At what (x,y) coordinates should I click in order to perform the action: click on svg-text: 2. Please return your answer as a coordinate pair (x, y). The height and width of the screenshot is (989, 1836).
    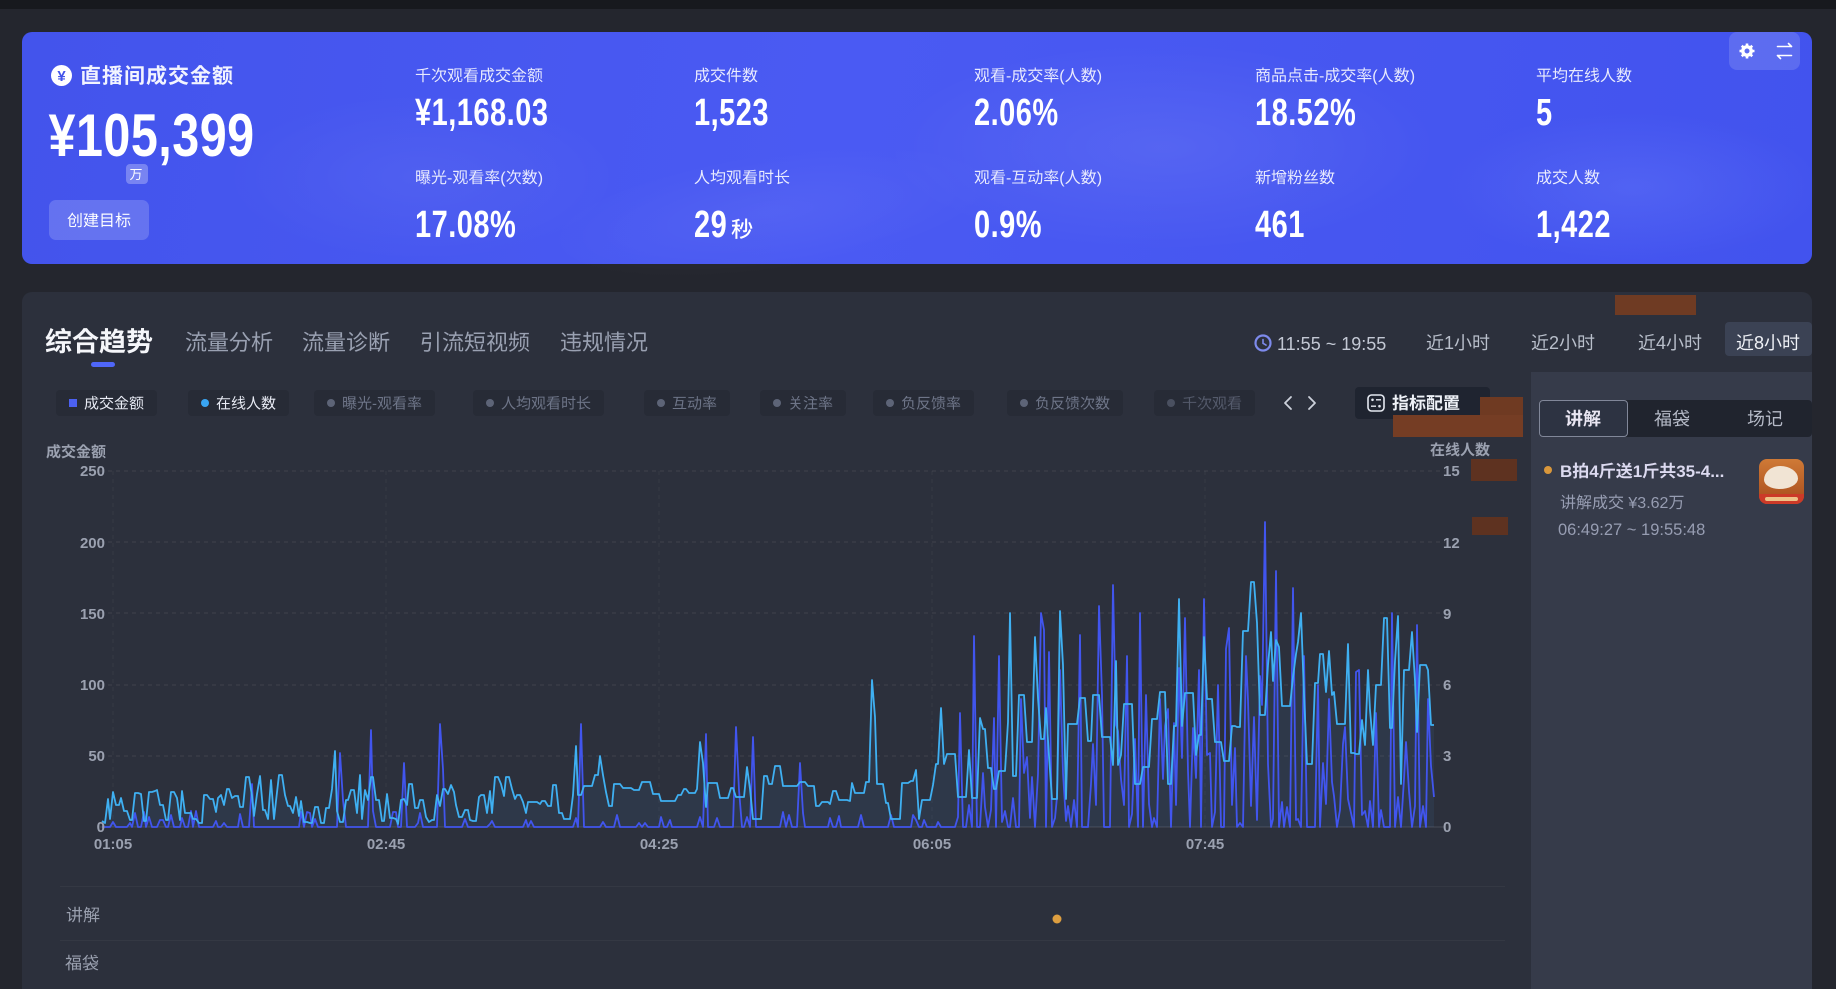
    Looking at the image, I should click on (1554, 343).